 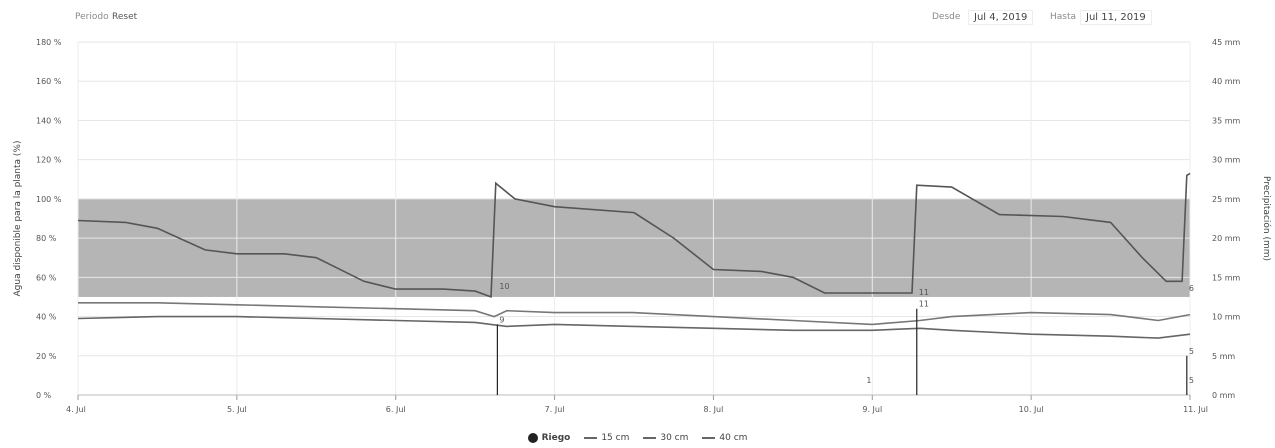 I want to click on y2-tick-label: 35 mm, so click(x=1226, y=120).